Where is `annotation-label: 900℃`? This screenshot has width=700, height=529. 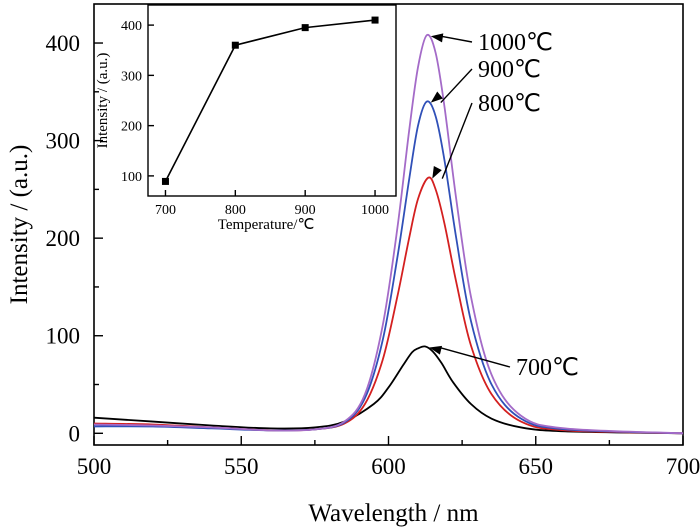
annotation-label: 900℃ is located at coordinates (509, 70).